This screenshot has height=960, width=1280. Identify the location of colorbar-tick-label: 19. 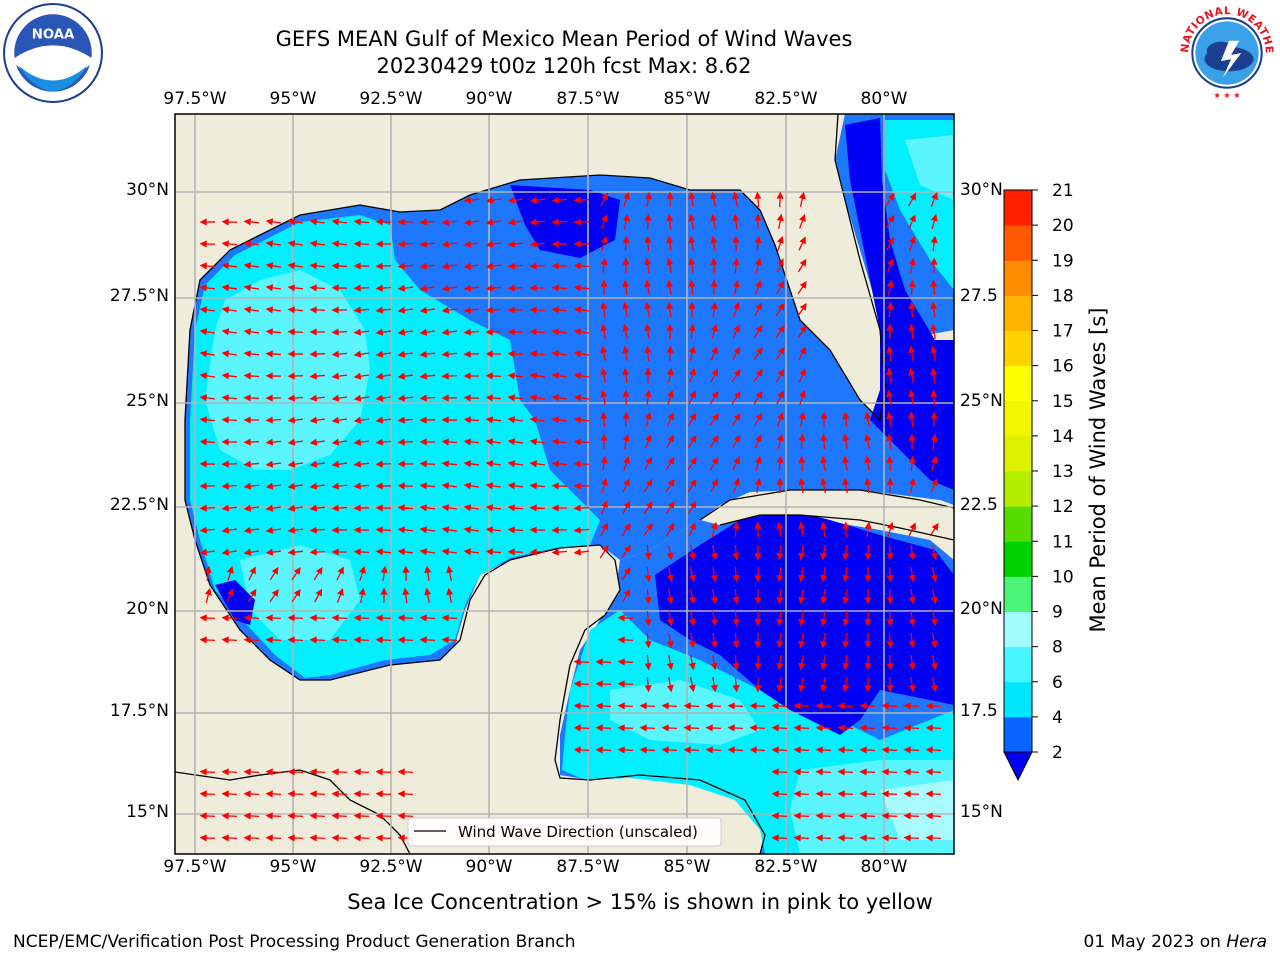
(1063, 261).